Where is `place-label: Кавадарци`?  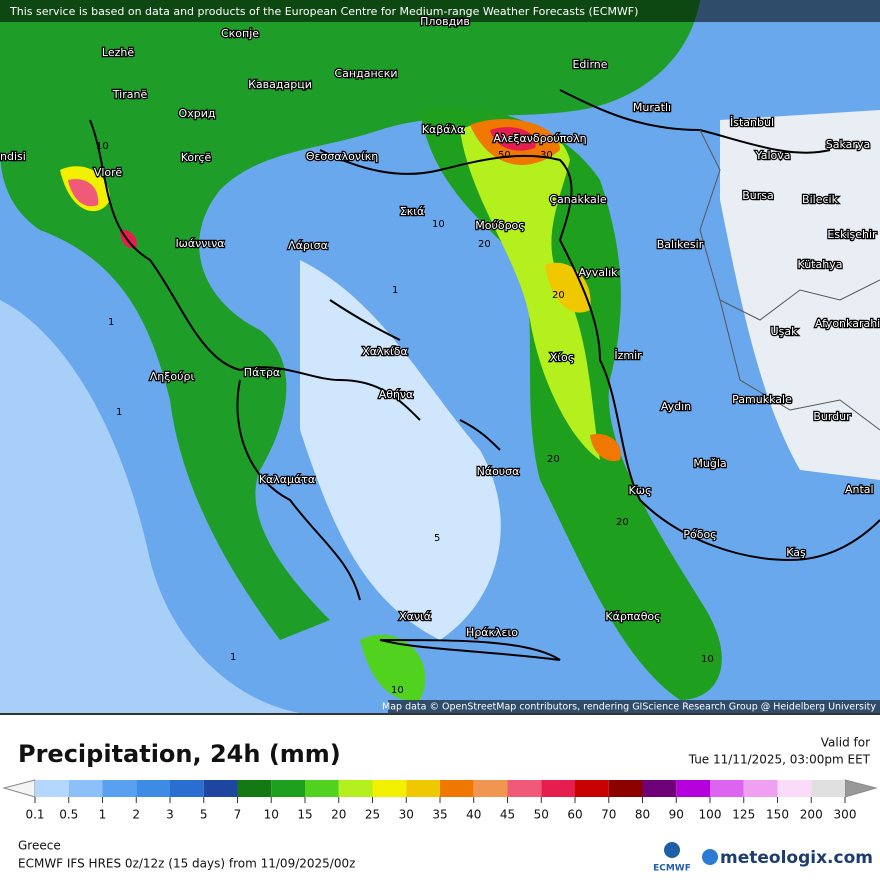
place-label: Кавадарци is located at coordinates (280, 84).